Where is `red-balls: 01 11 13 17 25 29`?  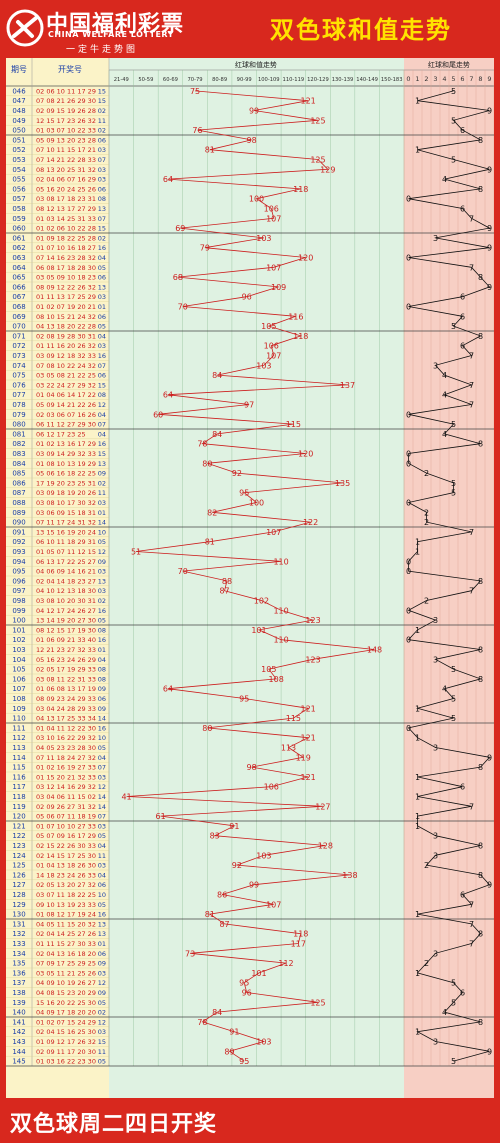
red-balls: 01 11 13 17 25 29 is located at coordinates (66, 297).